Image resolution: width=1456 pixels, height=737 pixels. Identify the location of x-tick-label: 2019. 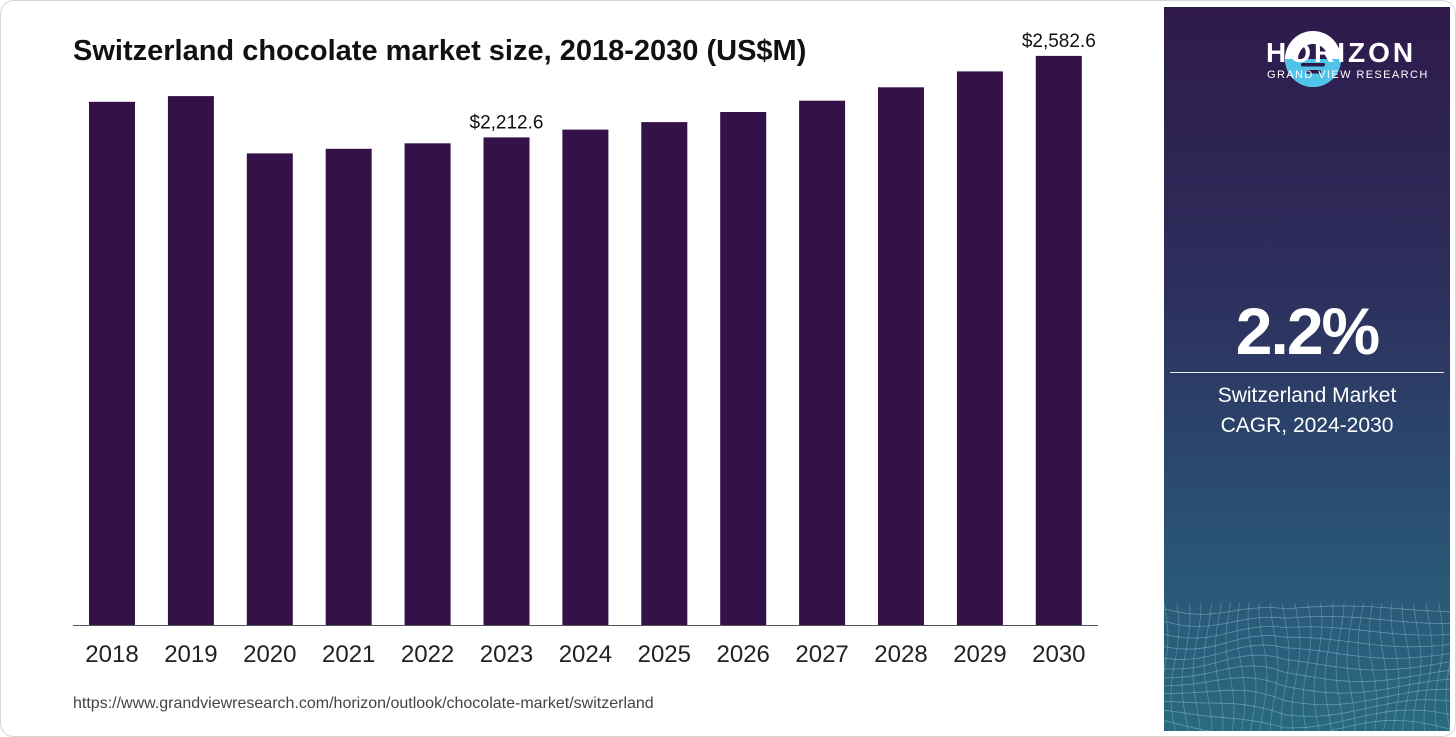
(190, 654).